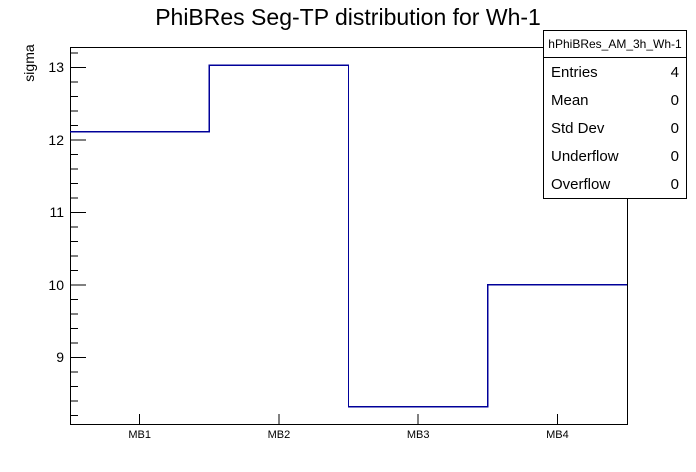 The image size is (696, 472). What do you see at coordinates (557, 435) in the screenshot?
I see `x-tick-label: MB4` at bounding box center [557, 435].